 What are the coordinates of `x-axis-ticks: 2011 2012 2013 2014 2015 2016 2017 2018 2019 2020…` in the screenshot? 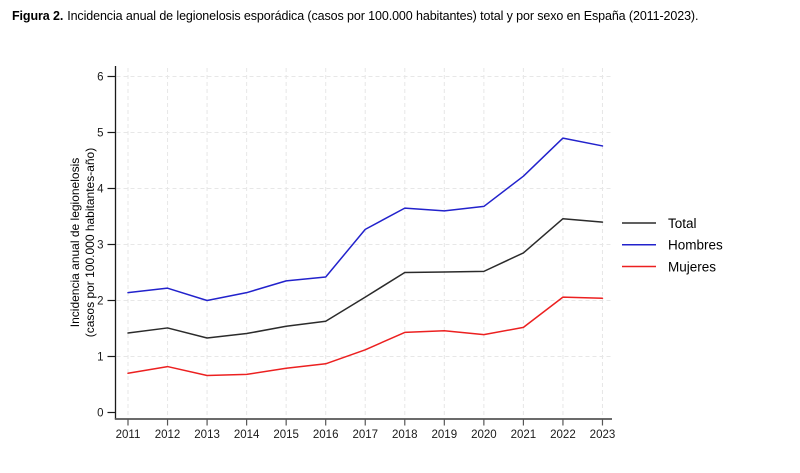 It's located at (366, 430).